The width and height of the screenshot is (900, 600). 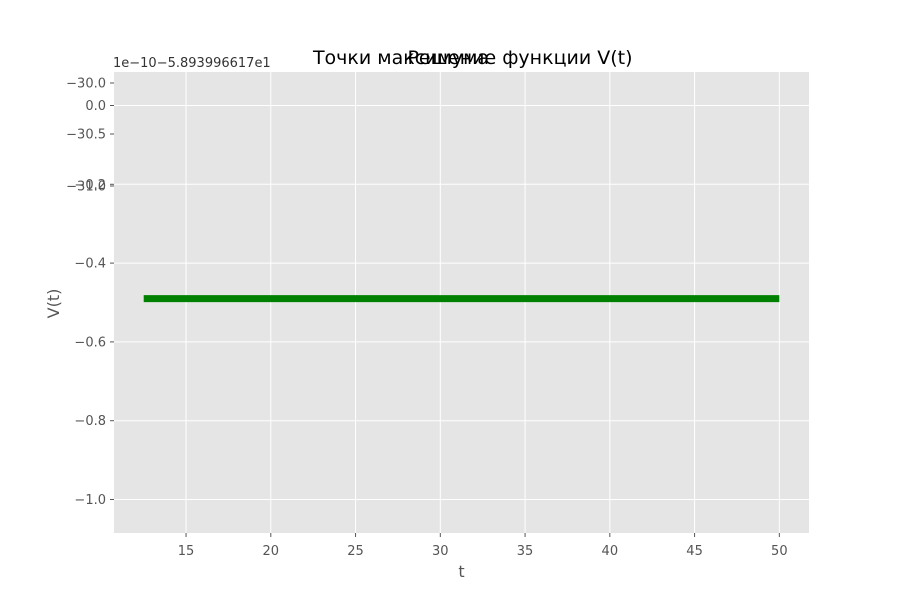 What do you see at coordinates (90, 264) in the screenshot?
I see `y-tick-label: −0.4` at bounding box center [90, 264].